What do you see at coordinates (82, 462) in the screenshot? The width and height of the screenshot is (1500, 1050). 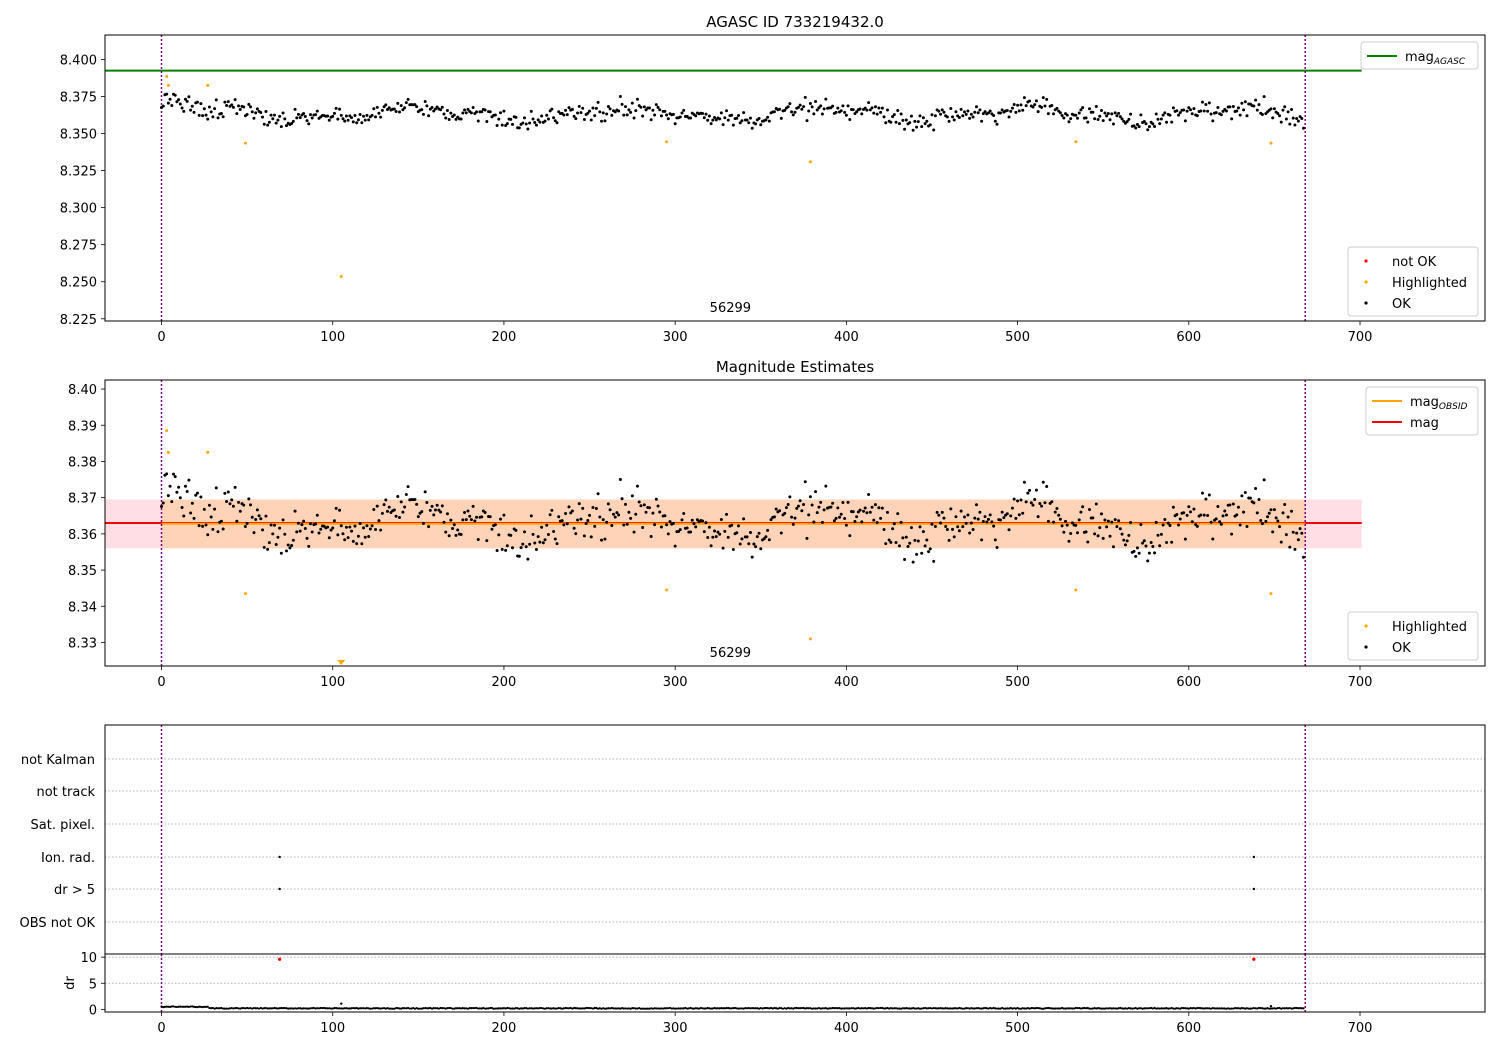 I see `middle-ytick-label: 8.38` at bounding box center [82, 462].